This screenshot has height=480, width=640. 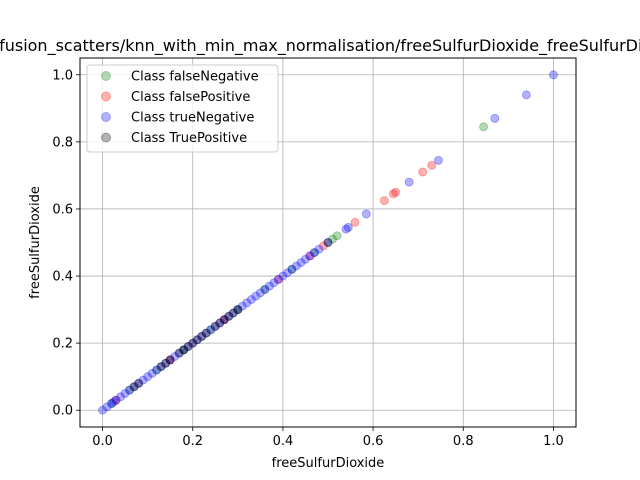 What do you see at coordinates (192, 118) in the screenshot?
I see `legend-label: Class trueNegative` at bounding box center [192, 118].